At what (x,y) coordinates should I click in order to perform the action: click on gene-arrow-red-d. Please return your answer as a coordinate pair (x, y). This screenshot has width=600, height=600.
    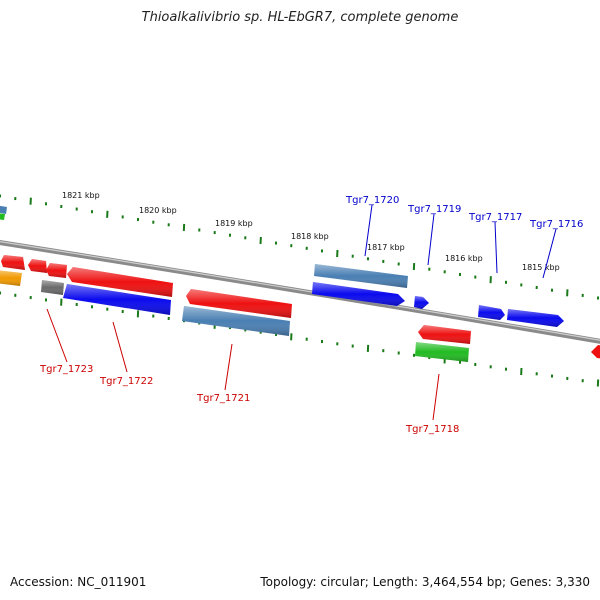
    Looking at the image, I should click on (239, 303).